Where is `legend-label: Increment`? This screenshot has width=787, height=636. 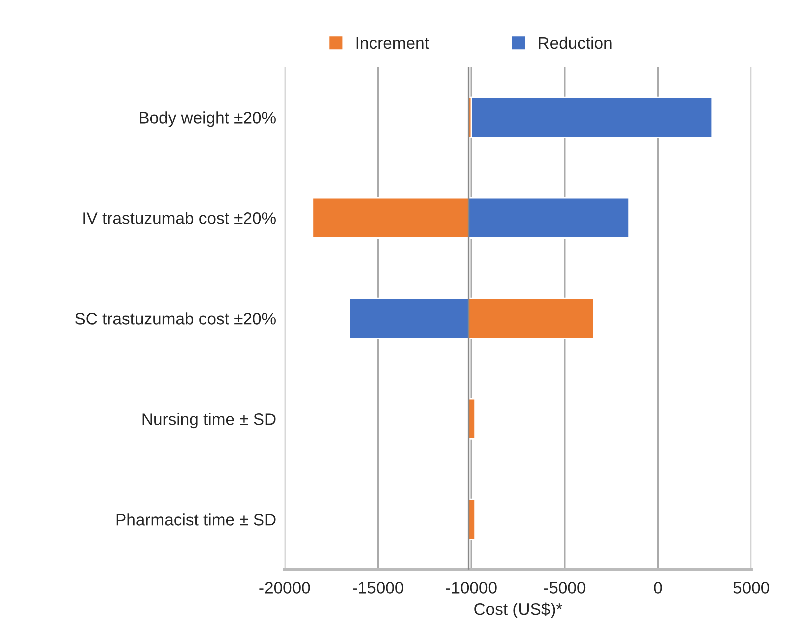
legend-label: Increment is located at coordinates (393, 43).